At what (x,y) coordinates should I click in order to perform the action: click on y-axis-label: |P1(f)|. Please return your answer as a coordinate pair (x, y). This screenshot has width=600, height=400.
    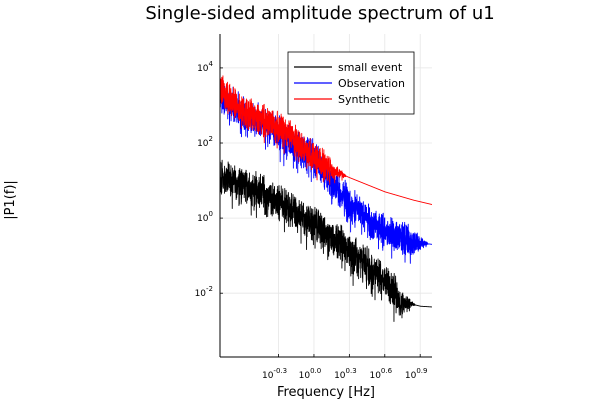
    Looking at the image, I should click on (10, 200).